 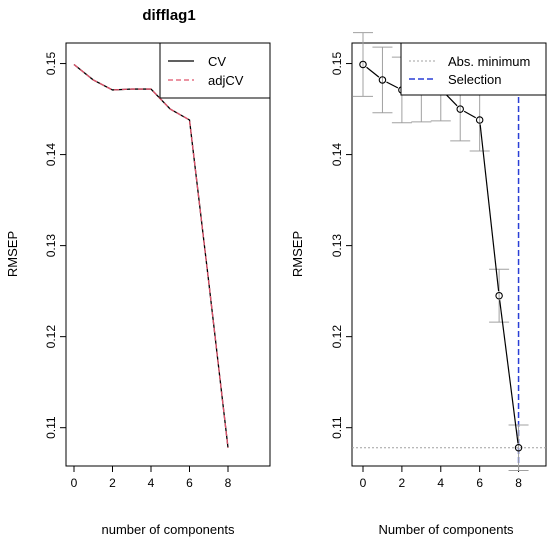 What do you see at coordinates (363, 483) in the screenshot?
I see `right-x-tick-label: 0` at bounding box center [363, 483].